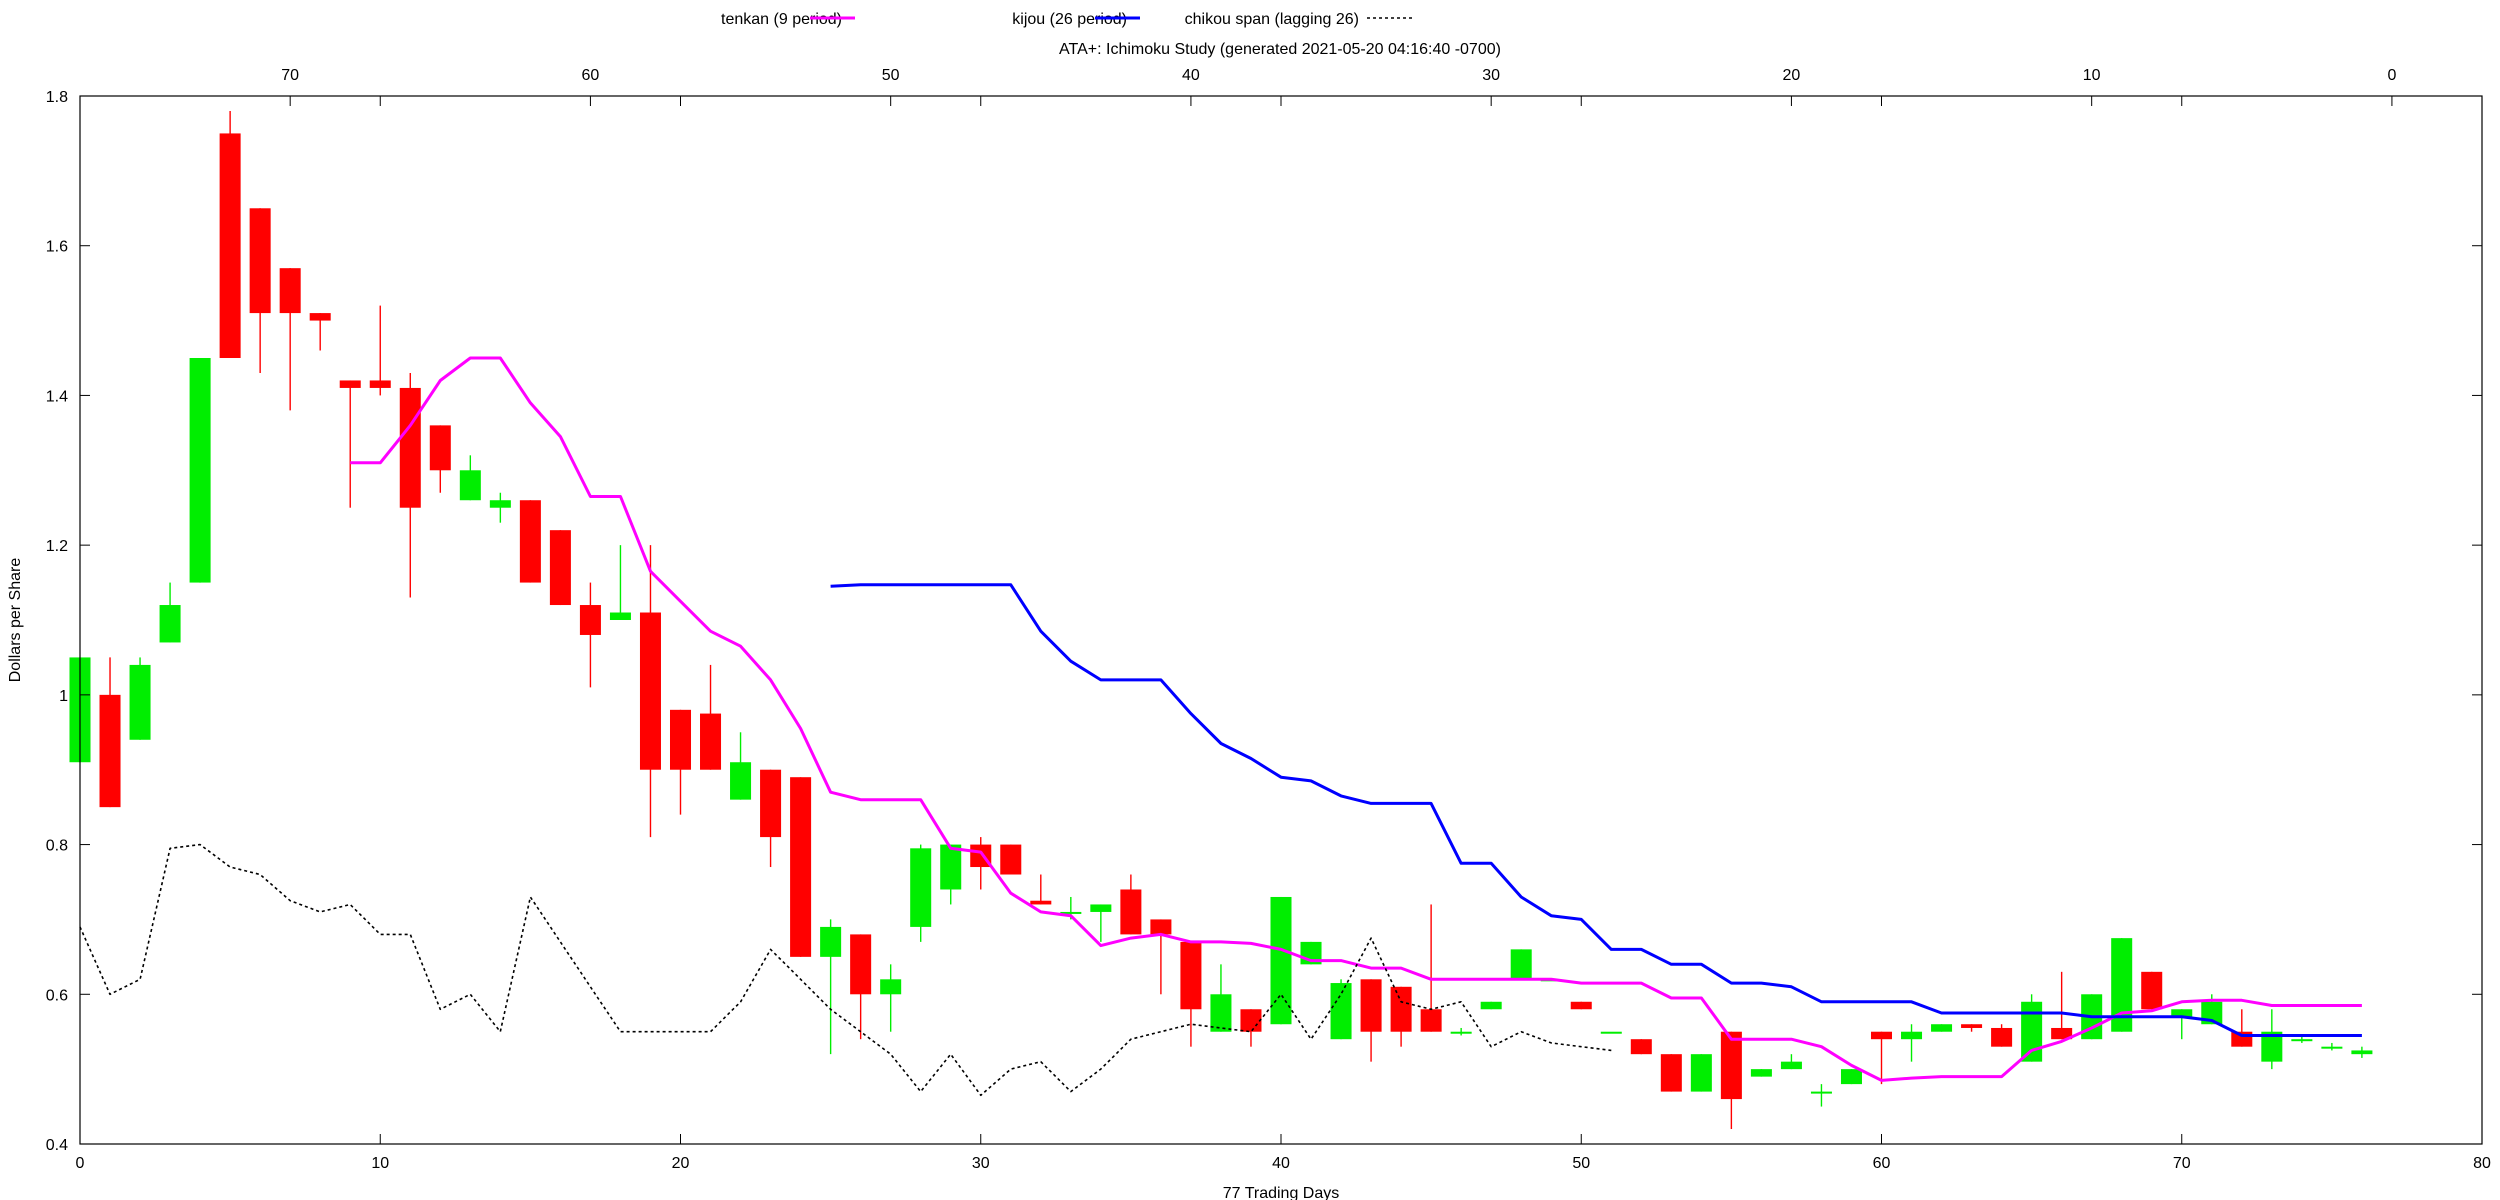 The height and width of the screenshot is (1200, 2500). What do you see at coordinates (380, 1163) in the screenshot?
I see `x-tick-label: 10` at bounding box center [380, 1163].